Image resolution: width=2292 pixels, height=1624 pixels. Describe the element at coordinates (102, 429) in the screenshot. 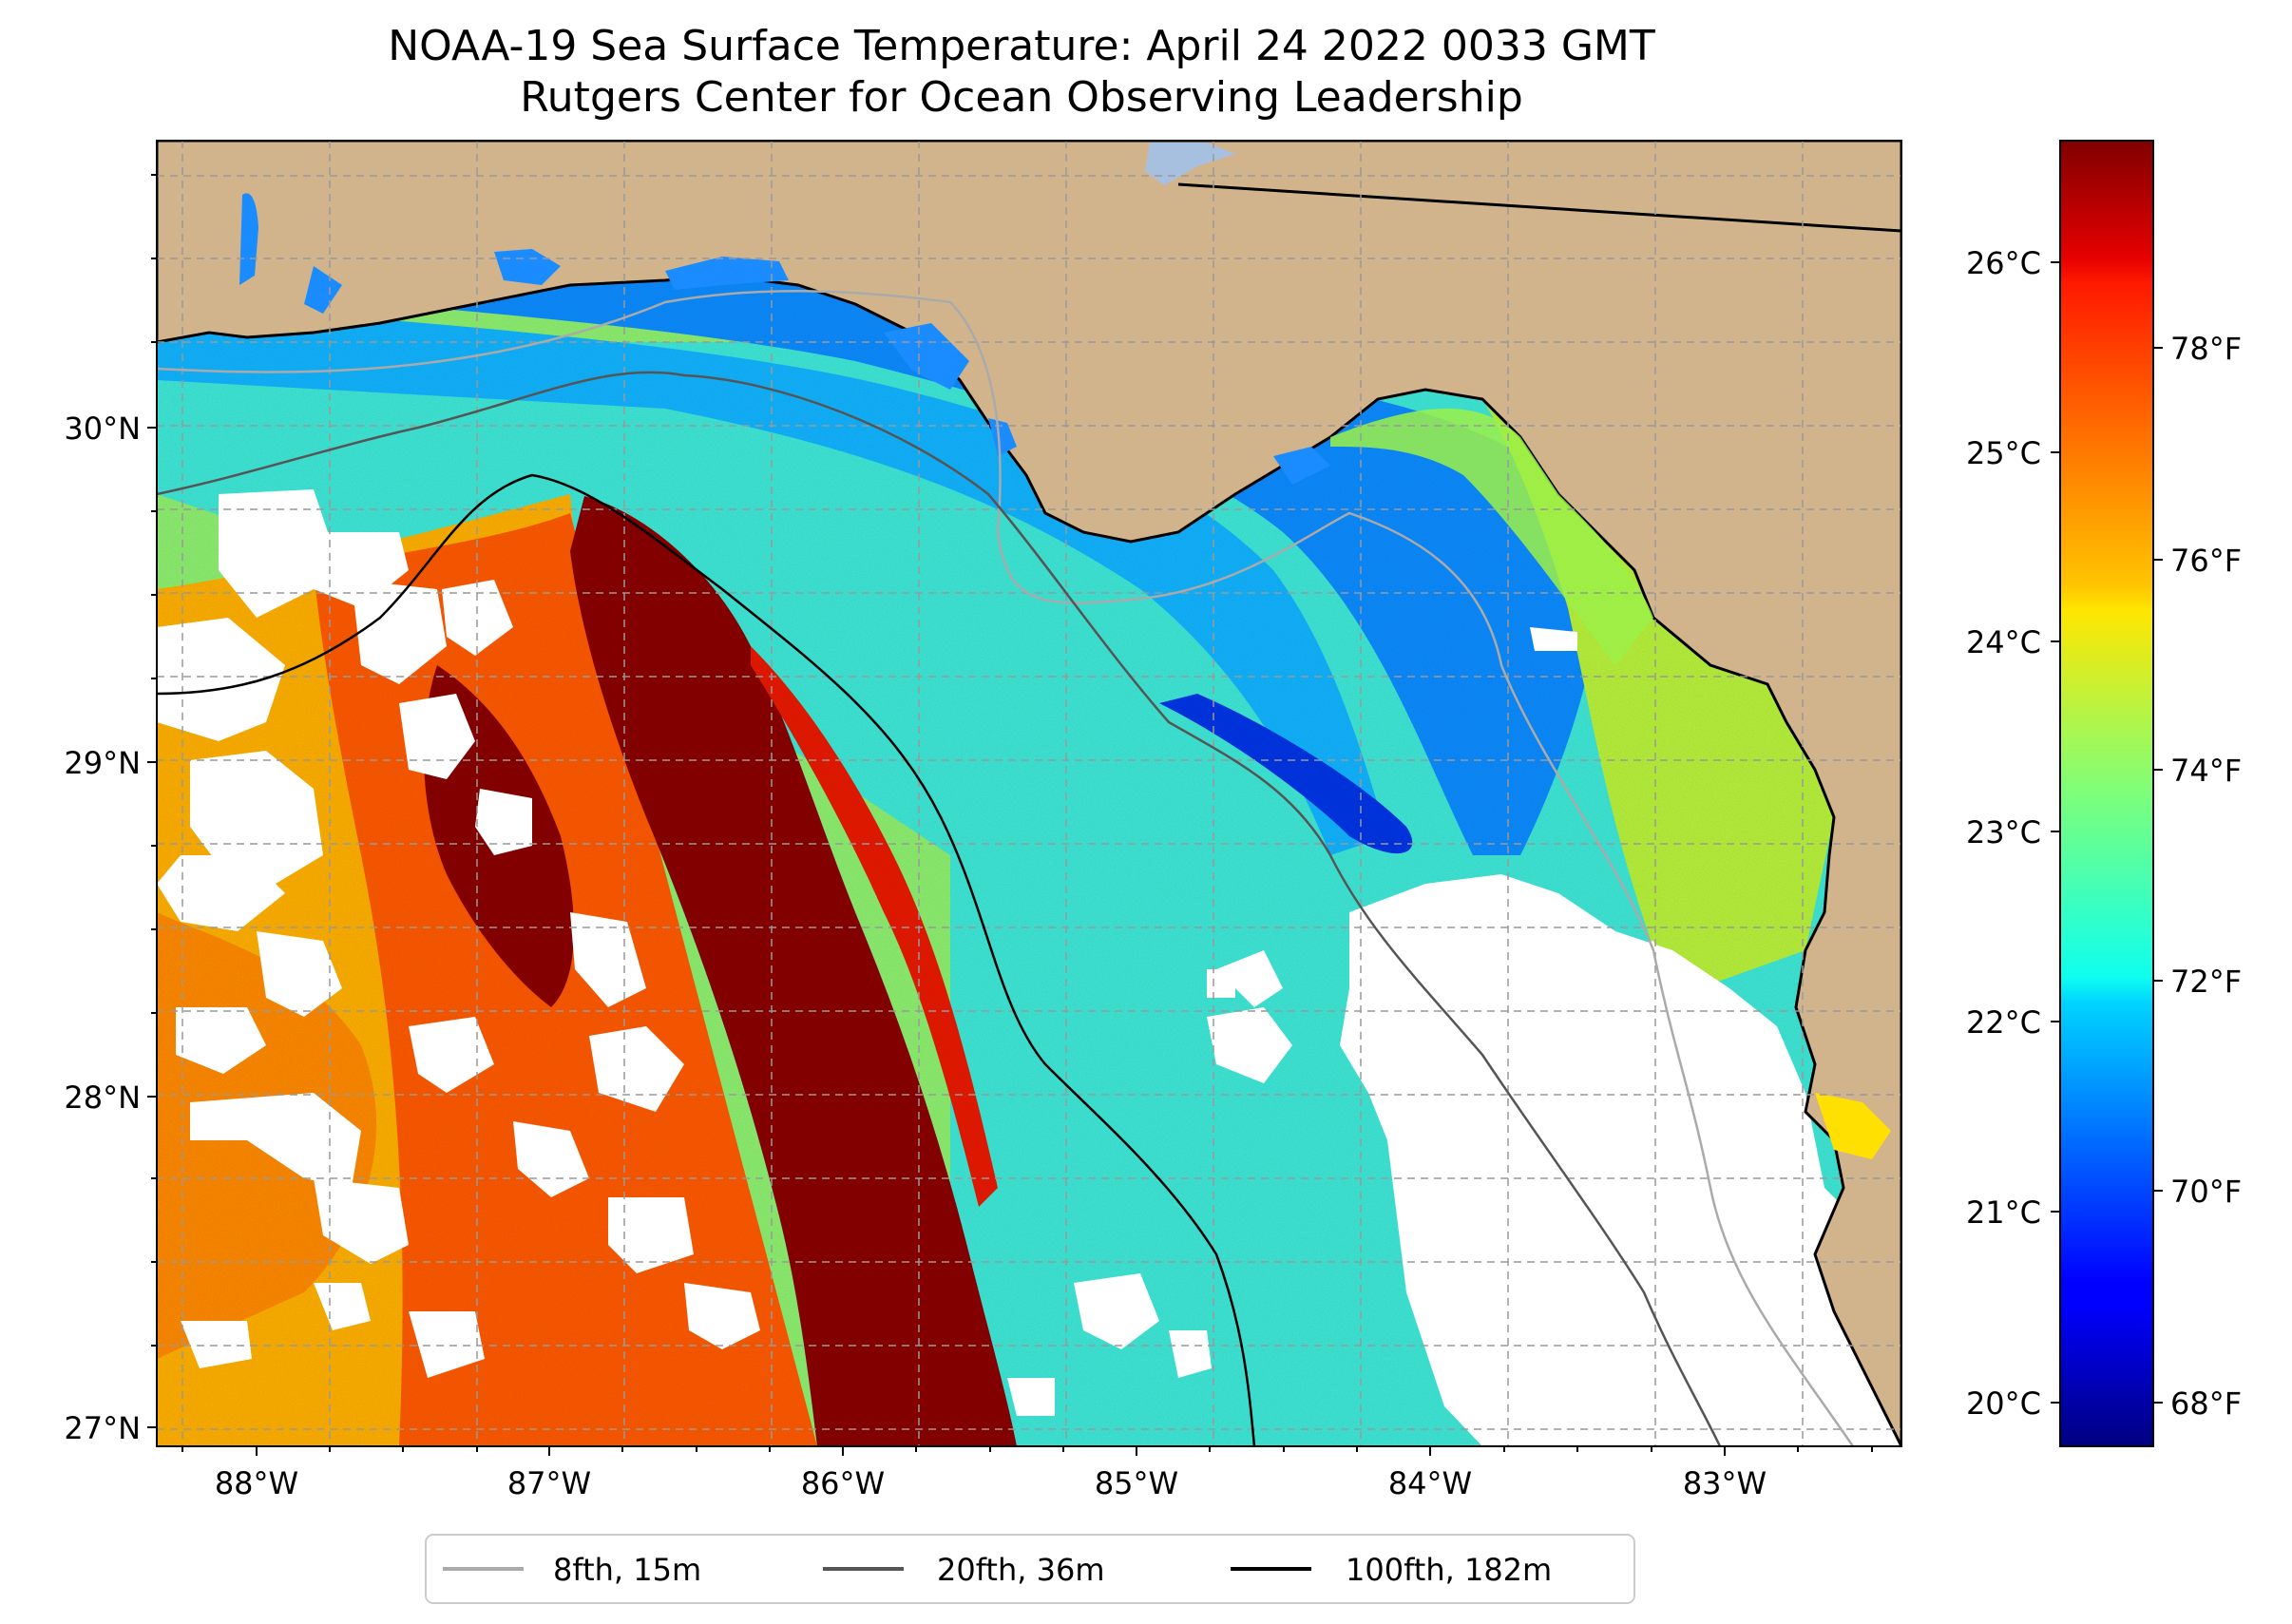

I see `lat-label-30n: 30°N` at that location.